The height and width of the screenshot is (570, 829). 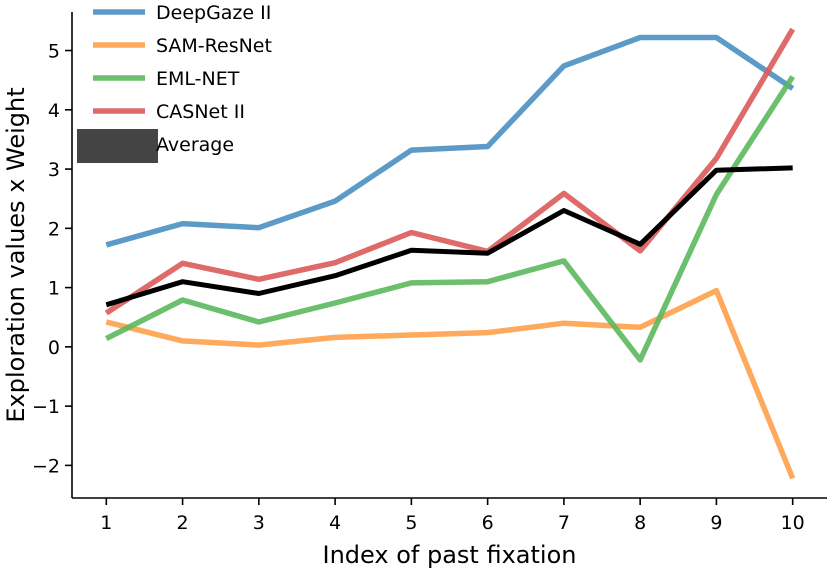 What do you see at coordinates (54, 111) in the screenshot?
I see `y-tick-label: 4` at bounding box center [54, 111].